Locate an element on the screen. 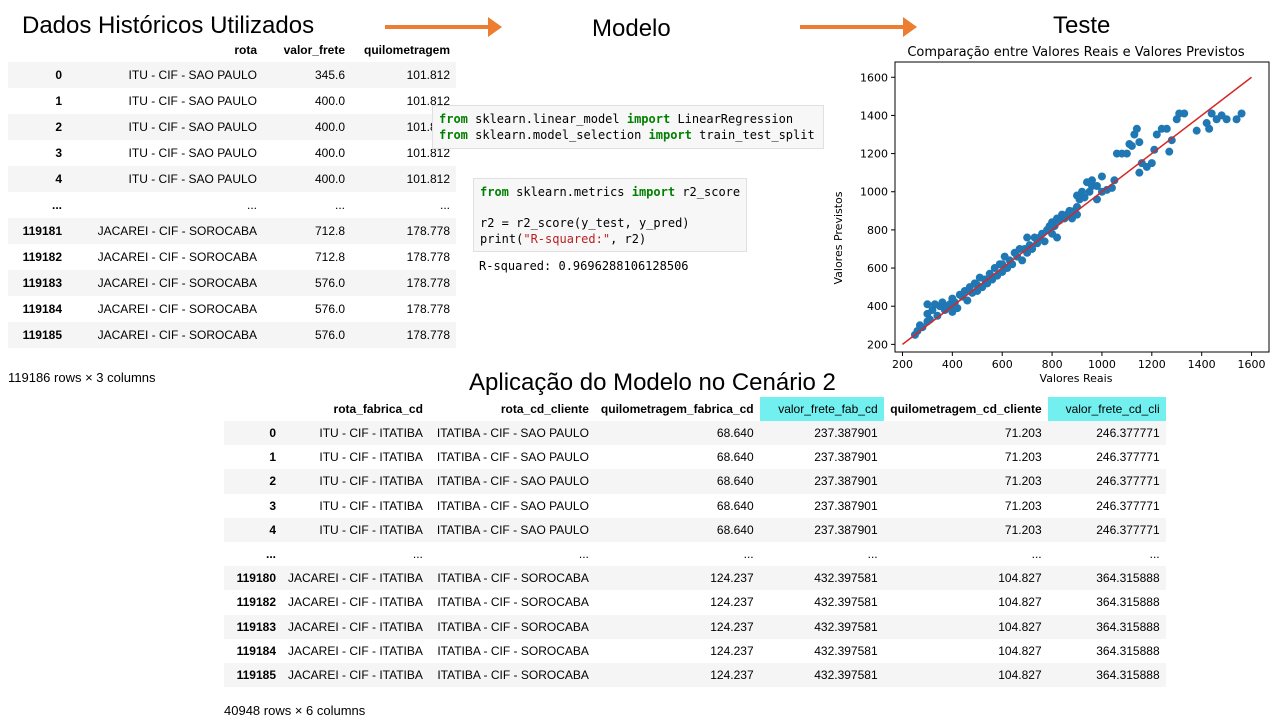  column-header is located at coordinates (38, 50).